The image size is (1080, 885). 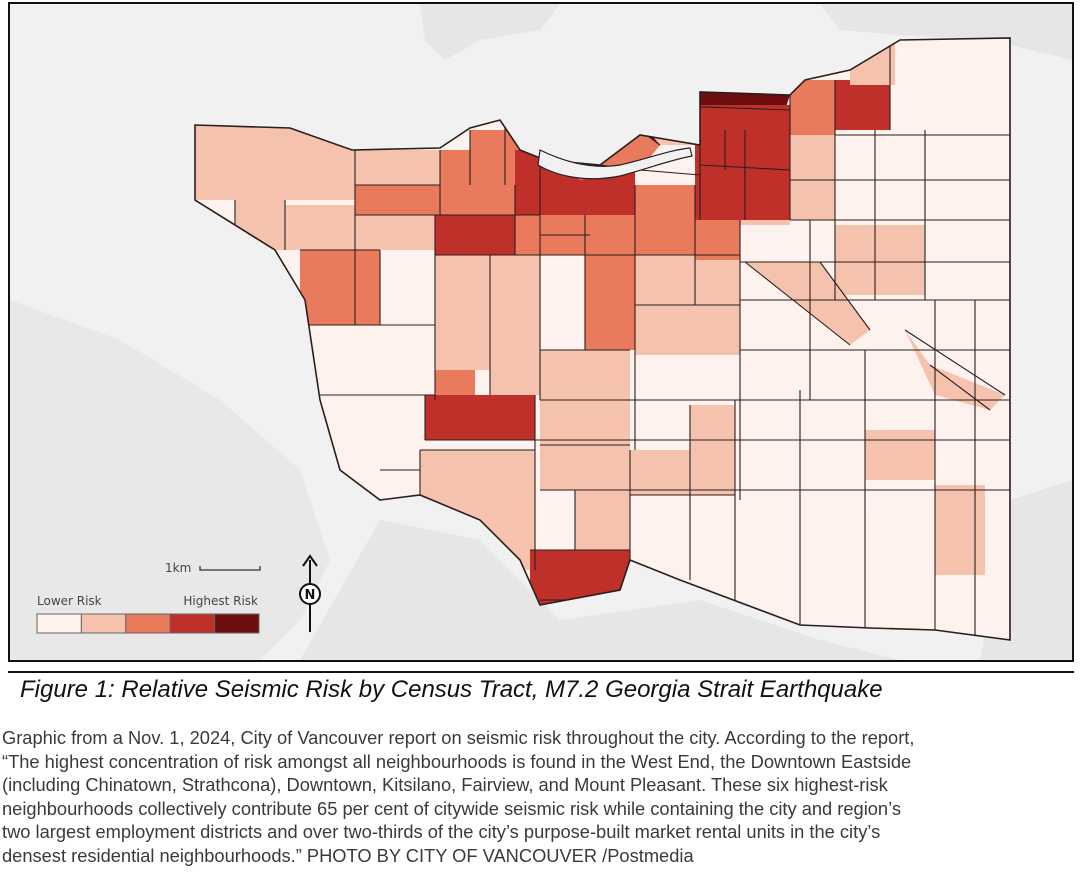 I want to click on false-creek-water, so click(x=615, y=163).